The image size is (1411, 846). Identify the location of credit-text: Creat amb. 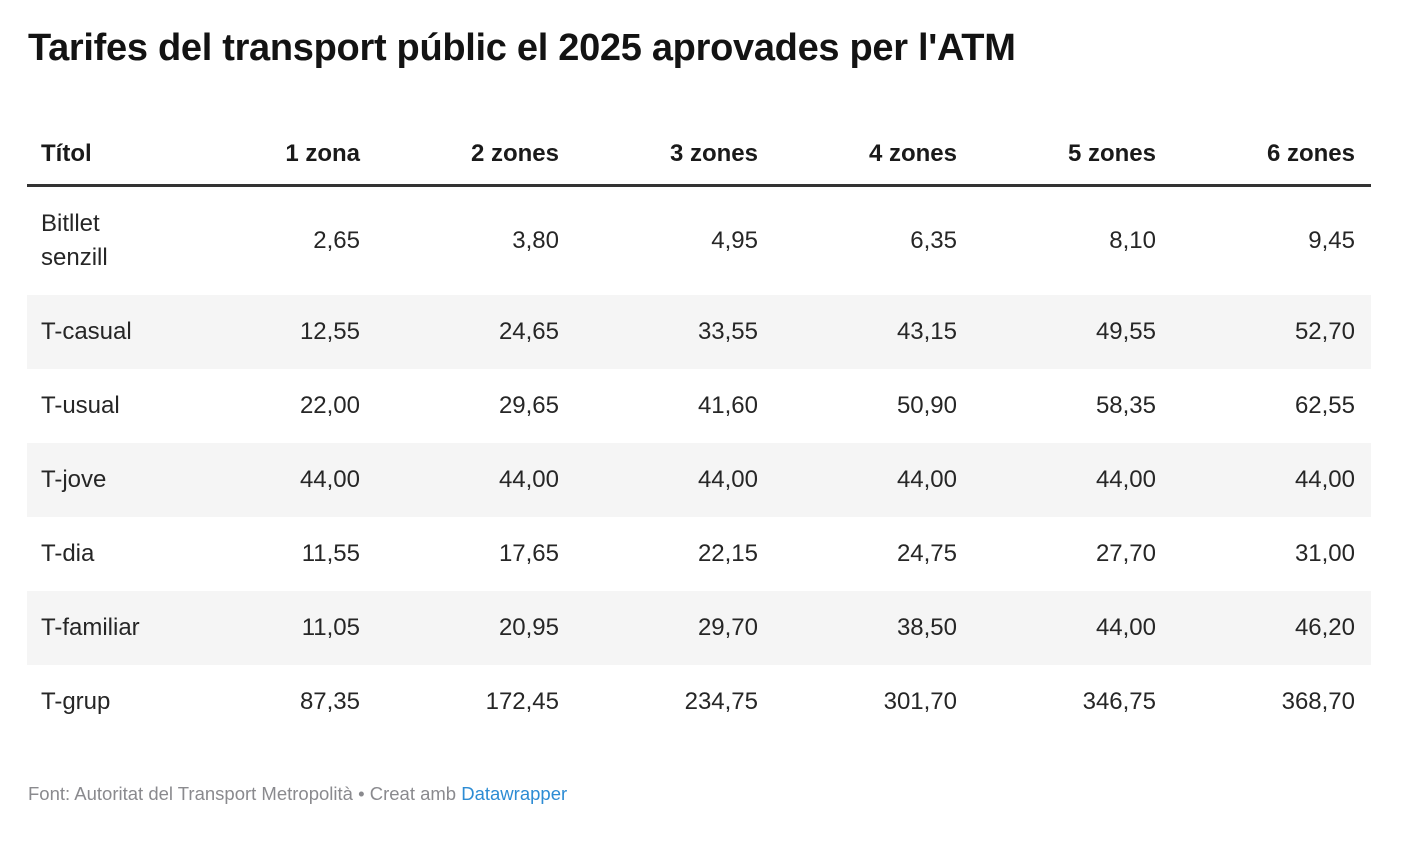
(413, 793).